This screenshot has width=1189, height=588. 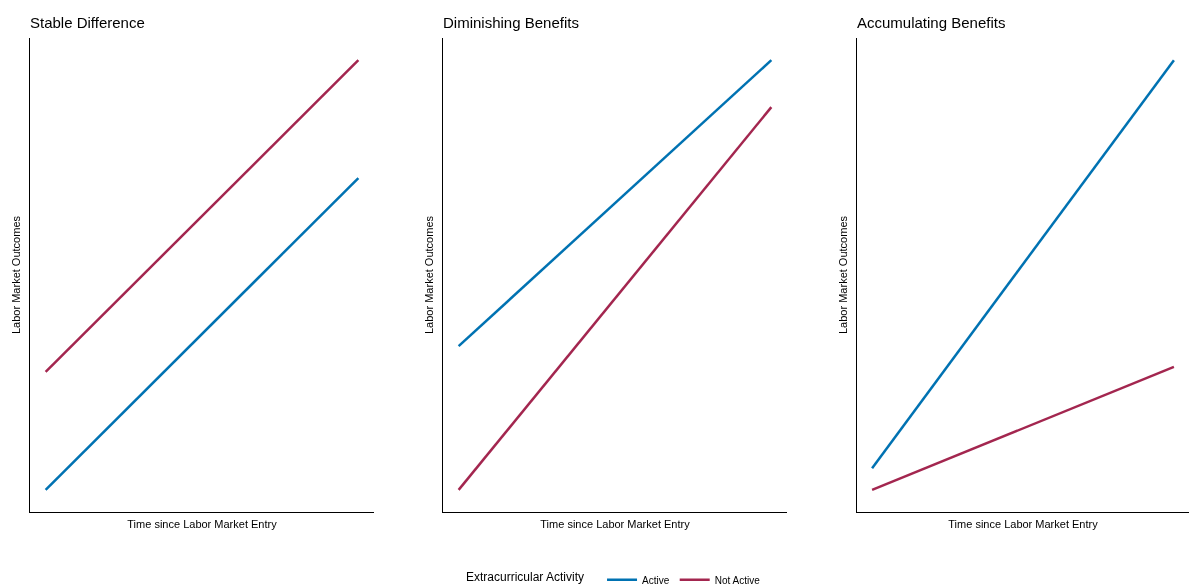 I want to click on chart-title: Diminishing Benefits, so click(x=511, y=23).